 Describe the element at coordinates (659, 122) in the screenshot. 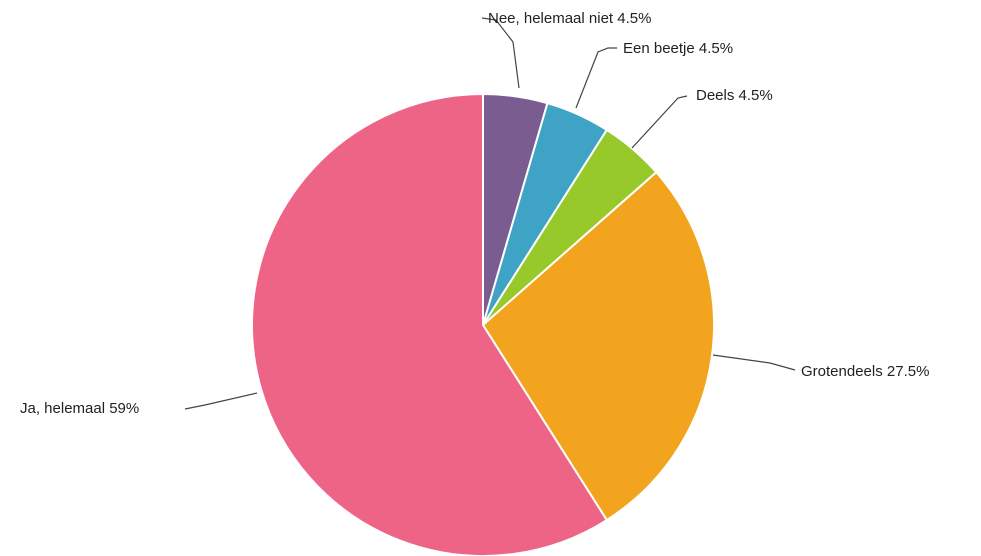

I see `leader-line-deels` at that location.